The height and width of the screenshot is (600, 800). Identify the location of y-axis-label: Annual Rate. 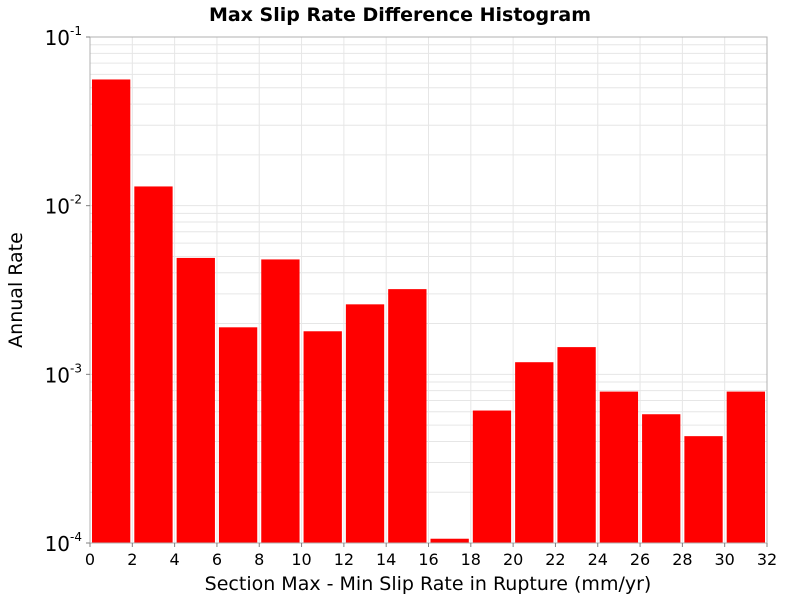
(16, 290).